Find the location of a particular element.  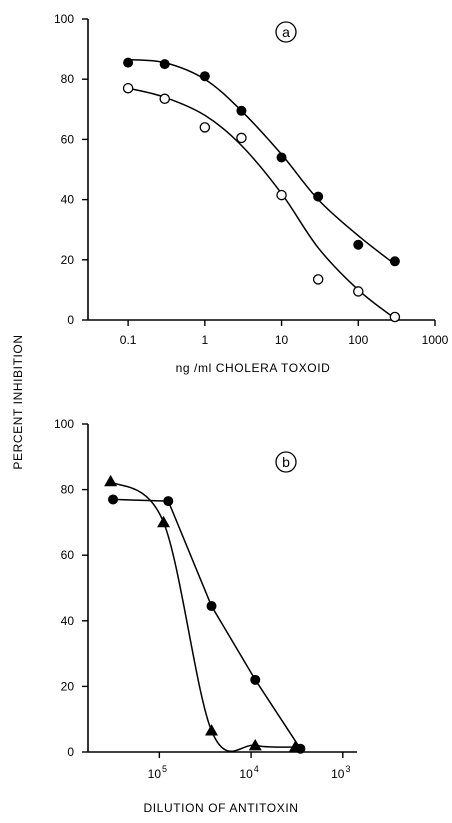

panel-a-label-text: a is located at coordinates (286, 32).